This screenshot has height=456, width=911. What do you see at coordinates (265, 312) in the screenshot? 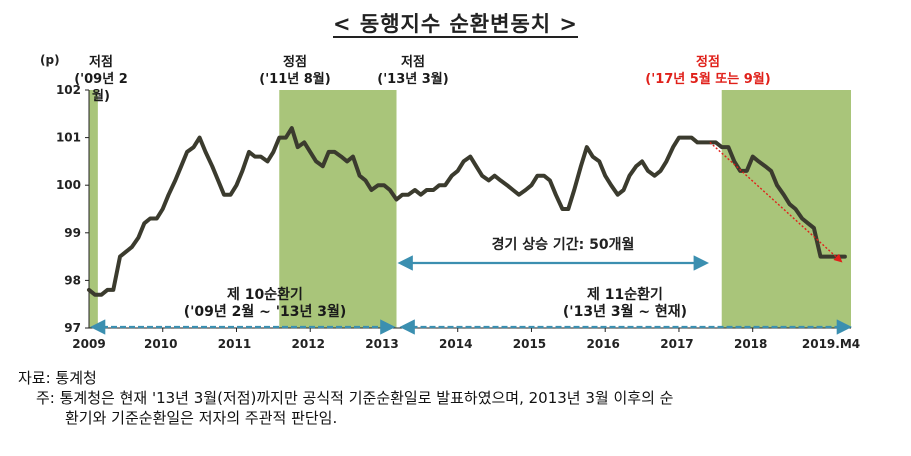
I see `cycle-10-range: ('09년 2월 ~ '13년 3월)` at bounding box center [265, 312].